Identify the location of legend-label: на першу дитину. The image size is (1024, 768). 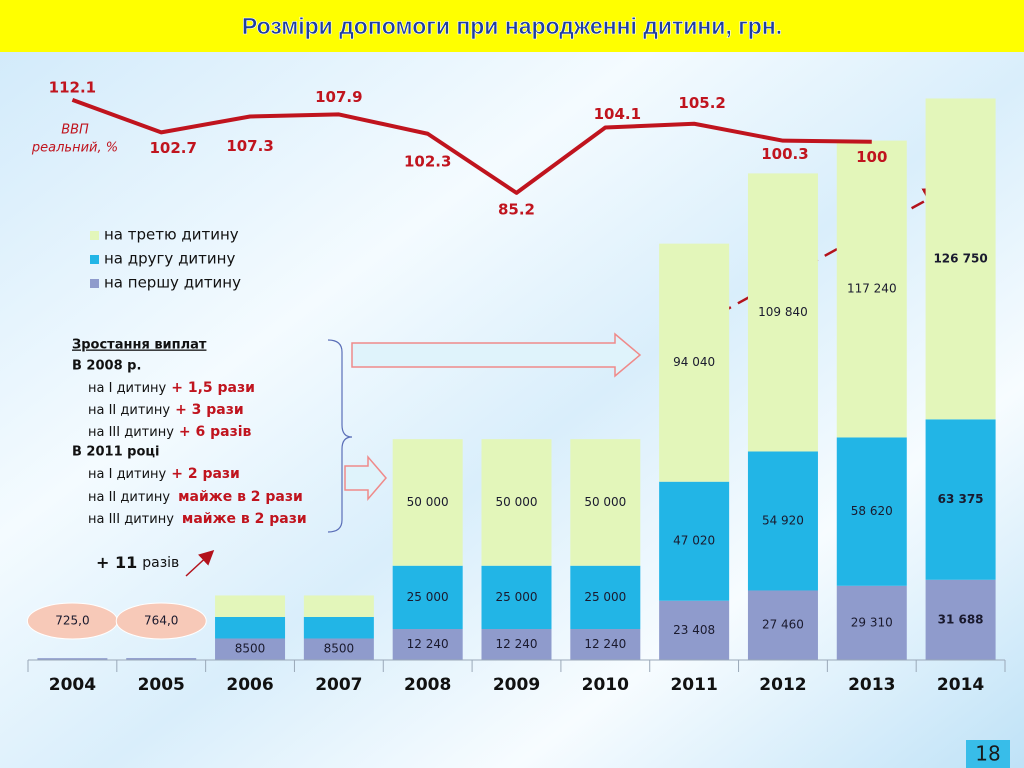
(172, 283).